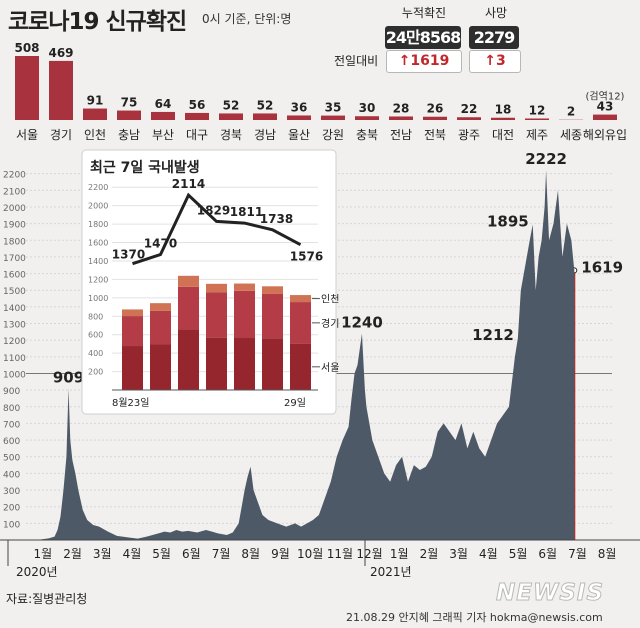  Describe the element at coordinates (11, 459) in the screenshot. I see `area-ytick-label: 500` at that location.